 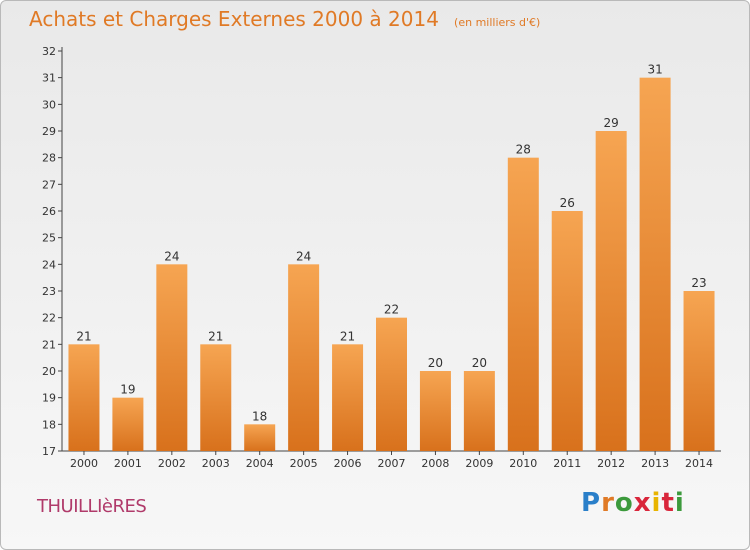 I want to click on data-label-2011: 26, so click(x=567, y=203).